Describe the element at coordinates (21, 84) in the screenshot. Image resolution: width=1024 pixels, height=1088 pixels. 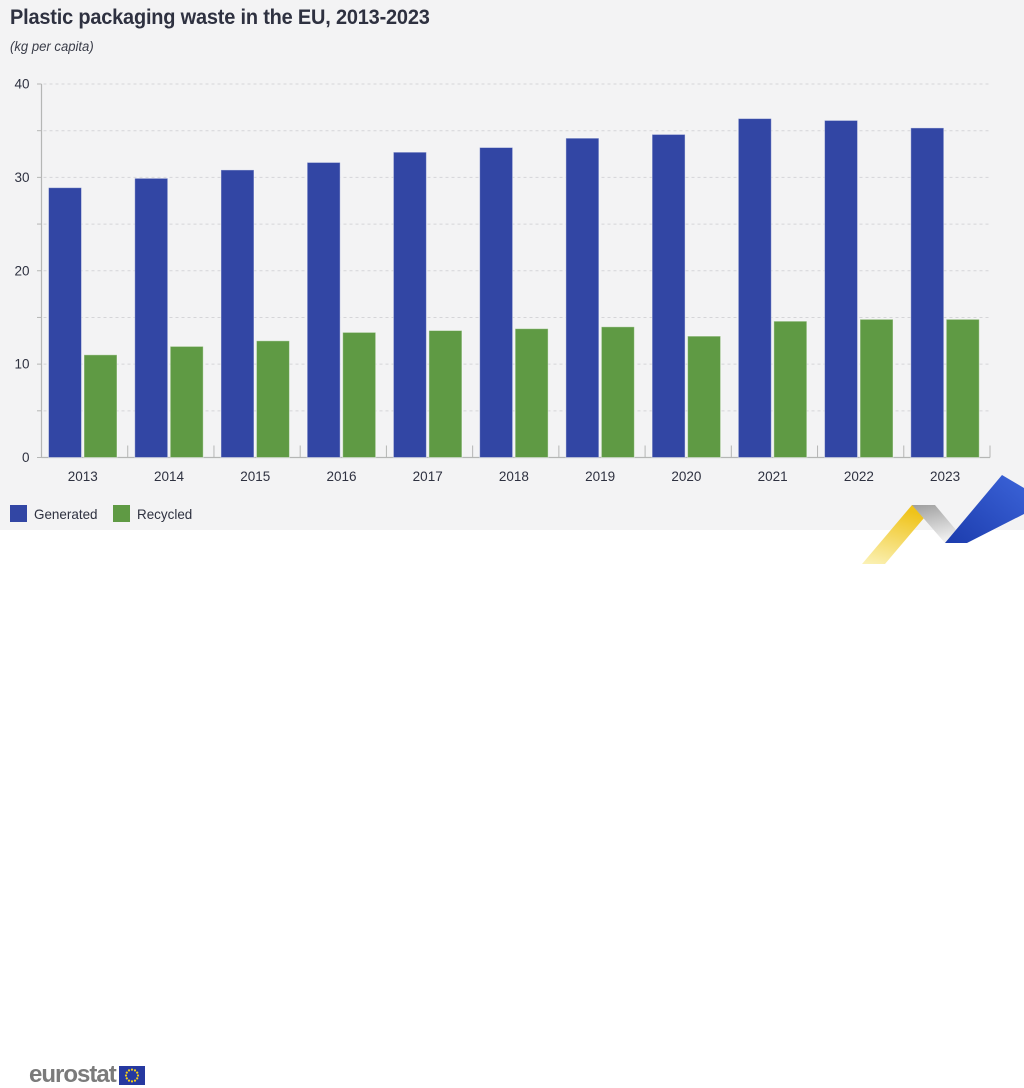
I see `y-axis-label-40: 40` at that location.